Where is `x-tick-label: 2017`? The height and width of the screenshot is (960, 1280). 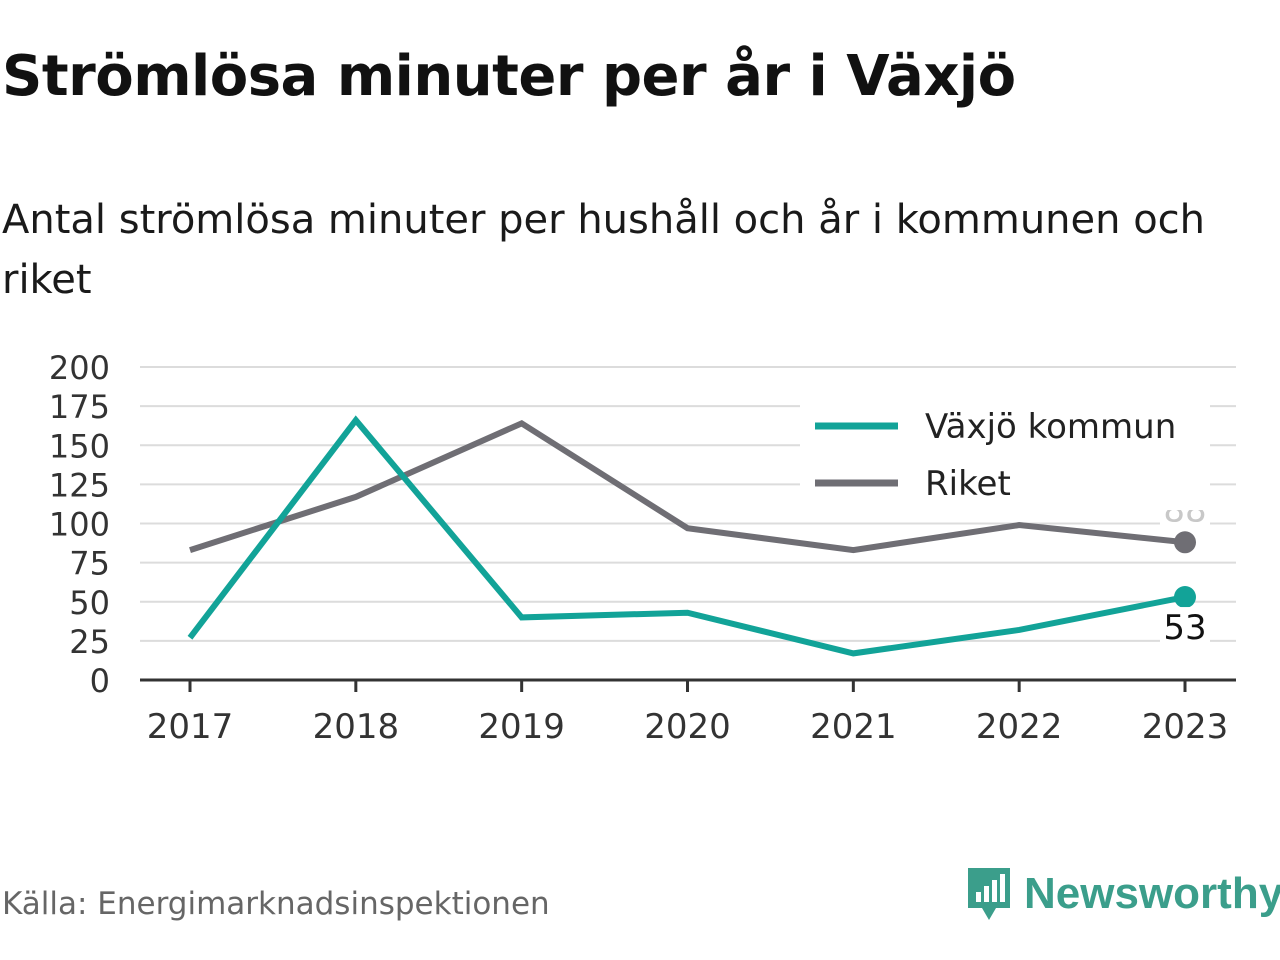
x-tick-label: 2017 is located at coordinates (190, 727).